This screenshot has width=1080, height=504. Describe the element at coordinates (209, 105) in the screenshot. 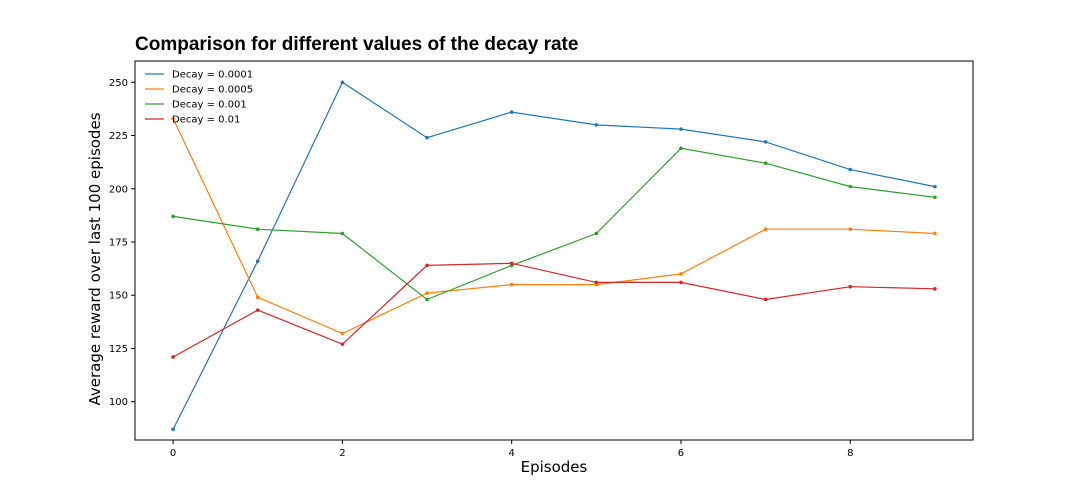

I see `legend-entry: Decay = 0.001` at that location.